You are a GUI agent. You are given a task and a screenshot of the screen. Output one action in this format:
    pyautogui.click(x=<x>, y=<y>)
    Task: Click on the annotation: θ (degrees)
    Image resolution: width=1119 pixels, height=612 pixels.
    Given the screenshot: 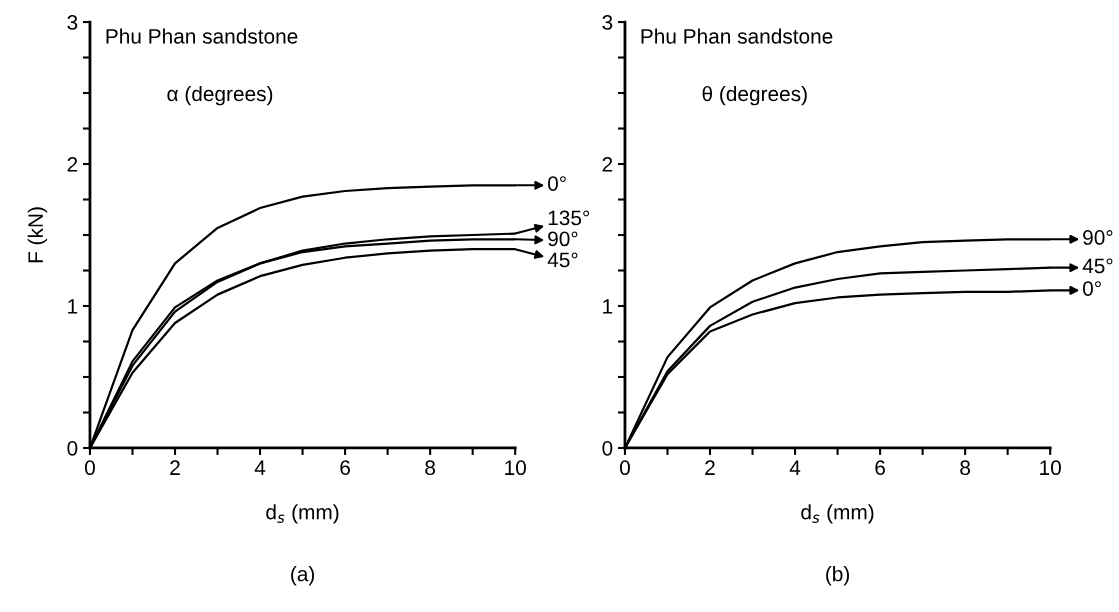 What is the action you would take?
    pyautogui.click(x=754, y=95)
    